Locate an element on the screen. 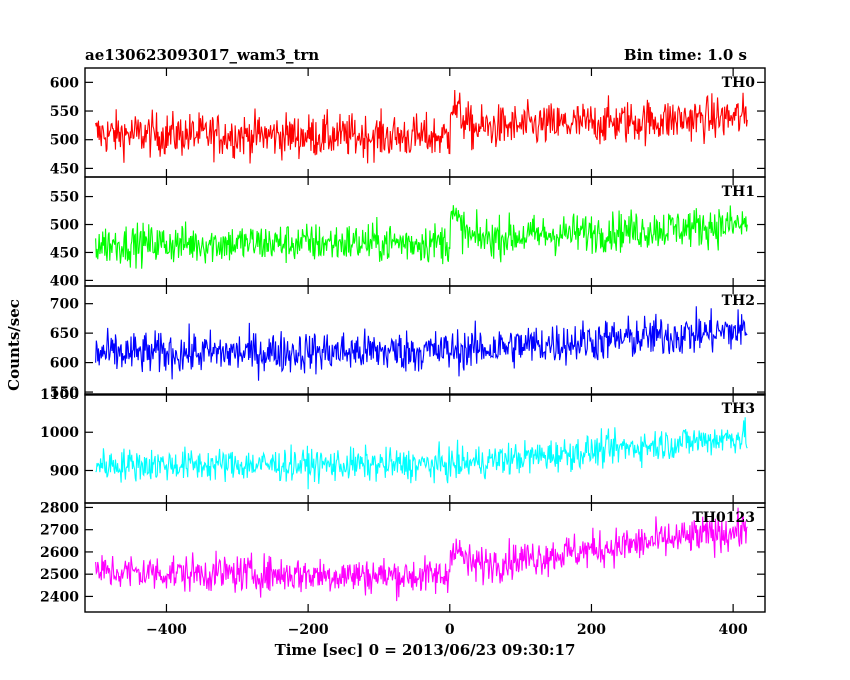  series-th0123 is located at coordinates (421, 554).